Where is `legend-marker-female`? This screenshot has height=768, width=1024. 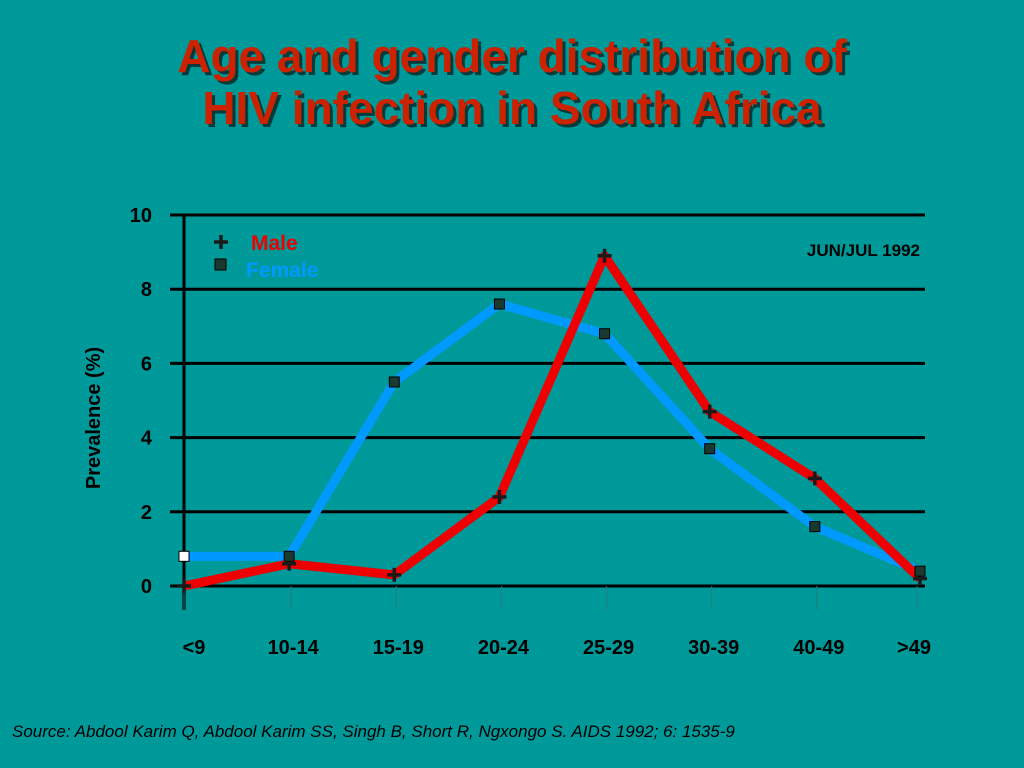 legend-marker-female is located at coordinates (220, 264).